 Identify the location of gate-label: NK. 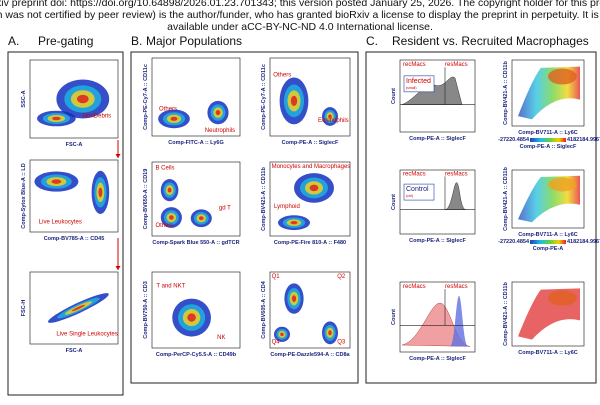
(221, 338).